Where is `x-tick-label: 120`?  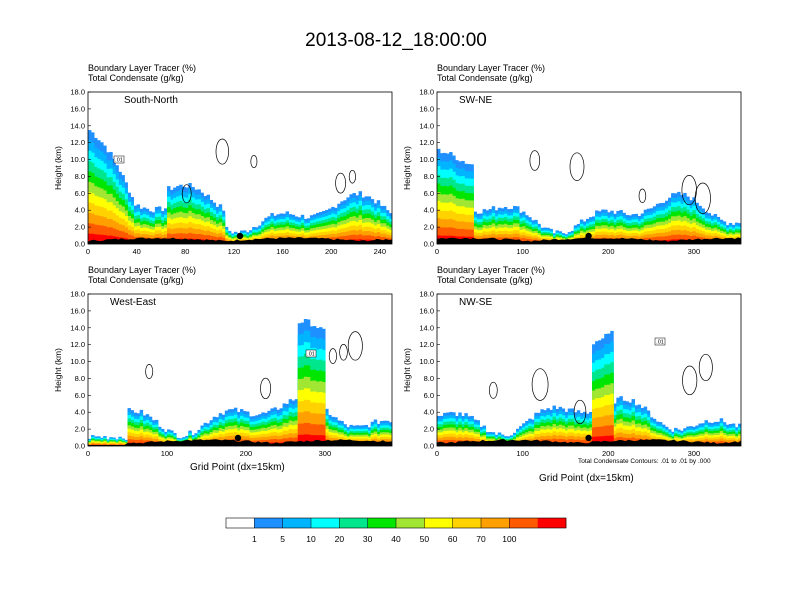 x-tick-label: 120 is located at coordinates (234, 251).